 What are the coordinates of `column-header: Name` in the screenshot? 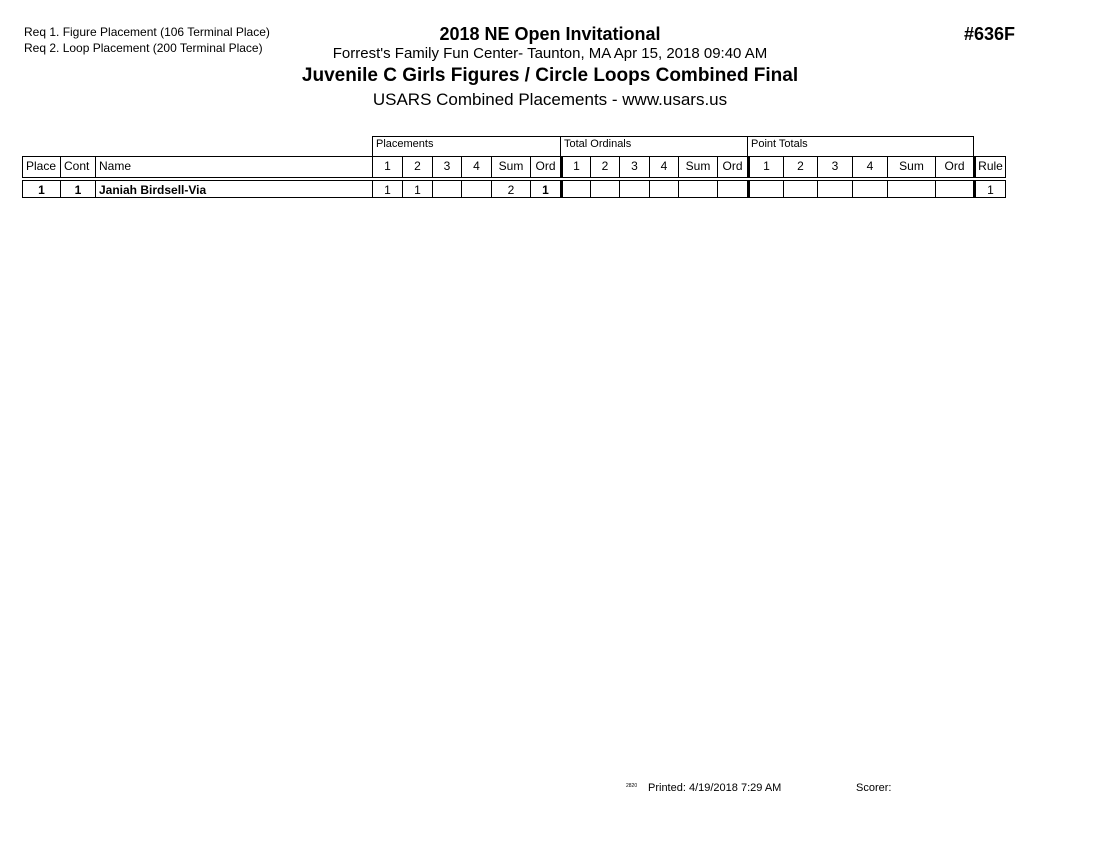 It's located at (234, 167).